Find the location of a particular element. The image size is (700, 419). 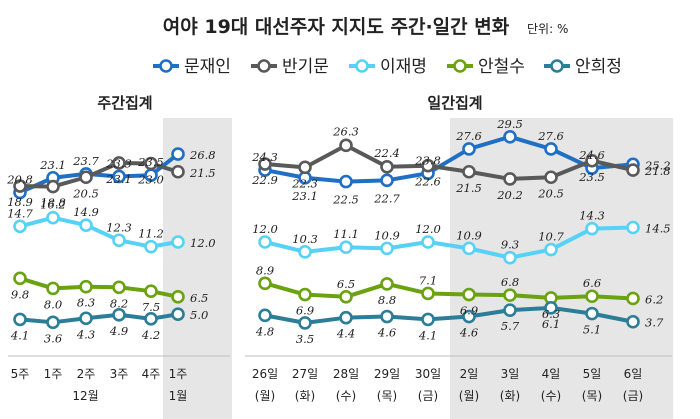

weekly-data-label-0-1: 23.1 is located at coordinates (52, 165).